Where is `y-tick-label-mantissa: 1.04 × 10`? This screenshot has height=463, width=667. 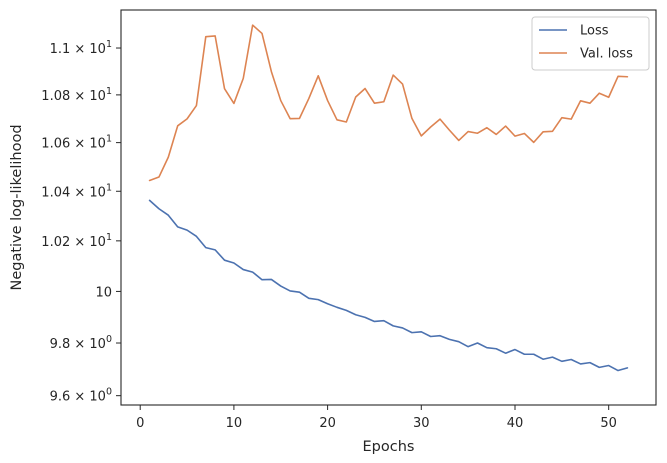
y-tick-label-mantissa: 1.04 × 10 is located at coordinates (73, 192).